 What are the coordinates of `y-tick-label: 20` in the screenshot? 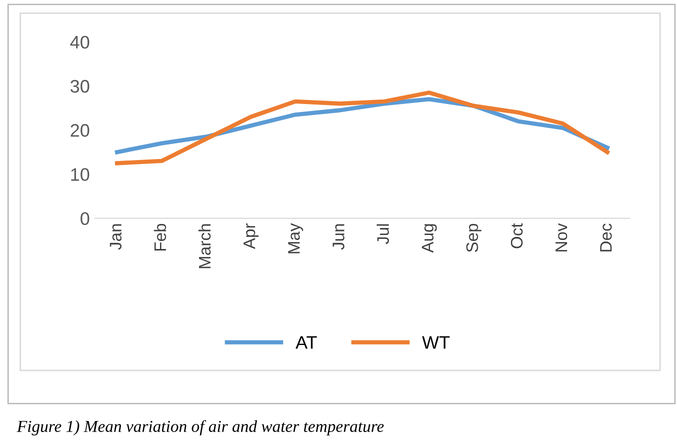 It's located at (80, 130).